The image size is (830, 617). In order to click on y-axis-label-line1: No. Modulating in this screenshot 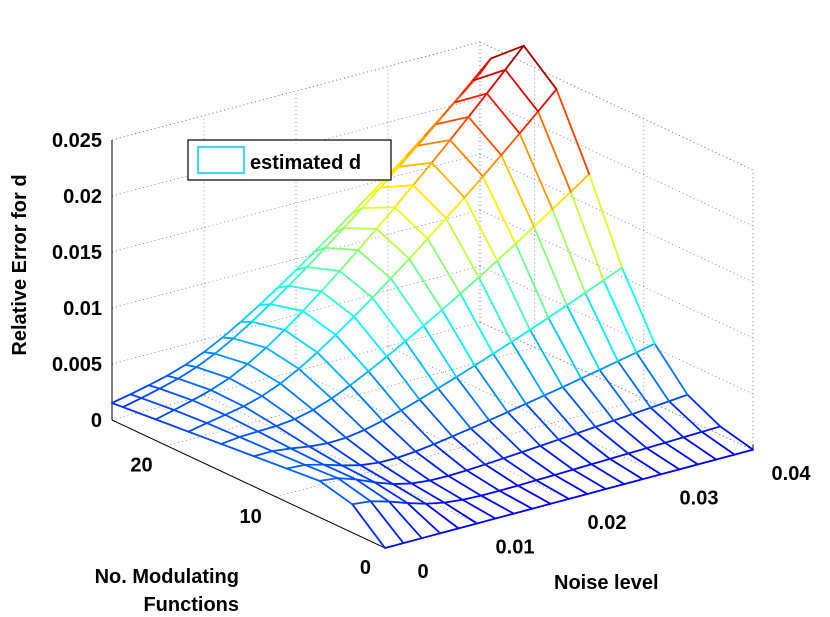, I will do `click(167, 577)`.